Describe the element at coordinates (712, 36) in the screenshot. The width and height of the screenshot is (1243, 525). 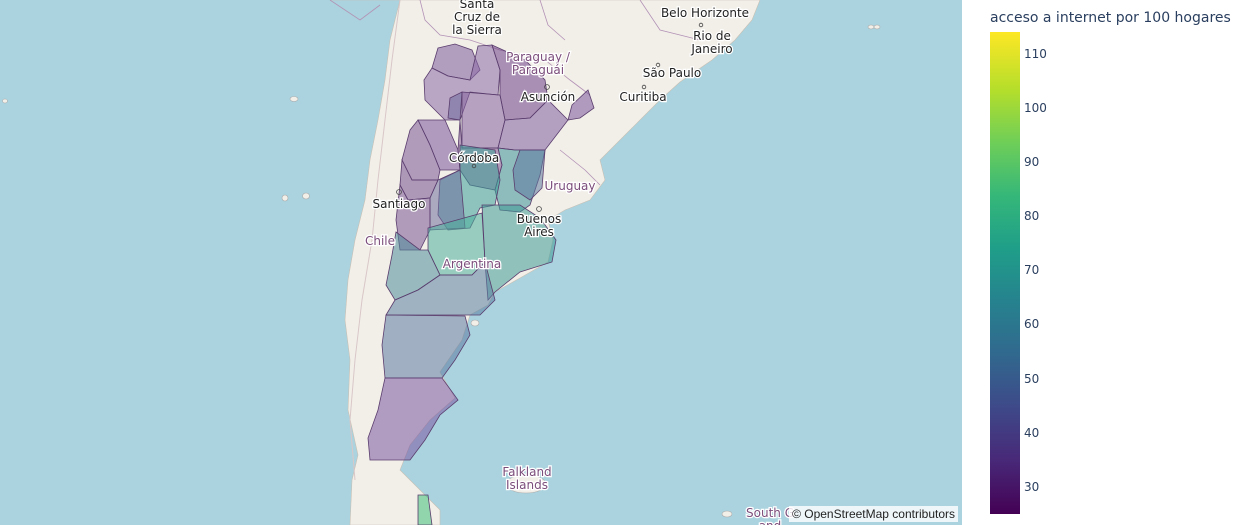
I see `place-label-rio-de-janeiro: Rio de` at that location.